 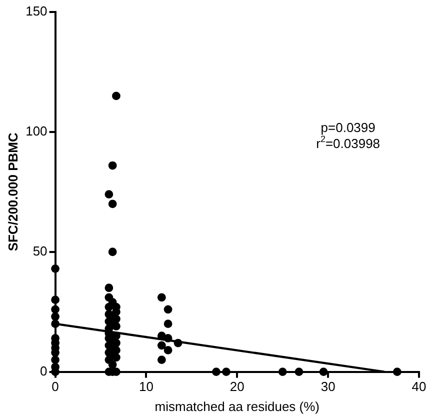 I want to click on x-tick-label: 20, so click(x=237, y=386).